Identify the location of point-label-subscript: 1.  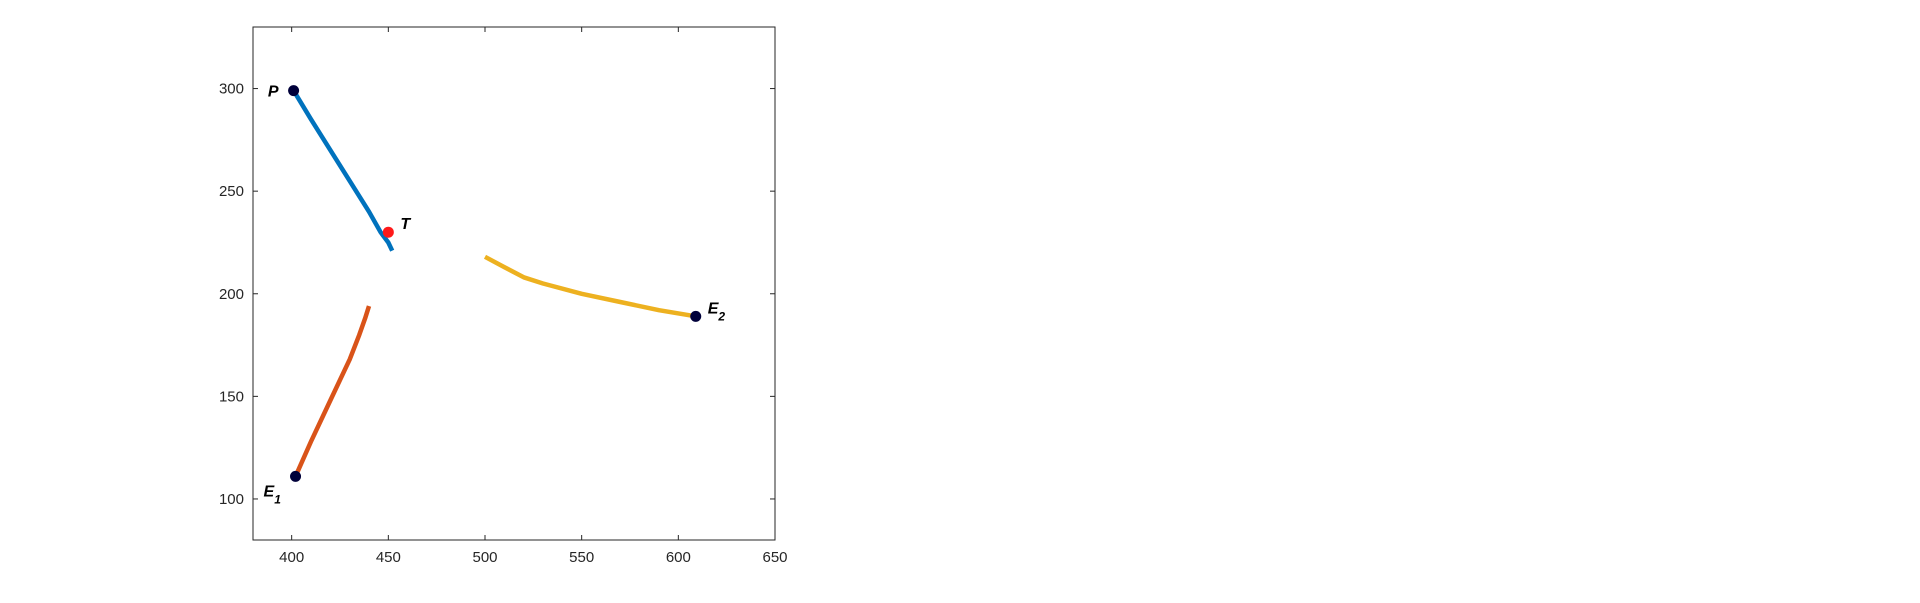
(277, 499).